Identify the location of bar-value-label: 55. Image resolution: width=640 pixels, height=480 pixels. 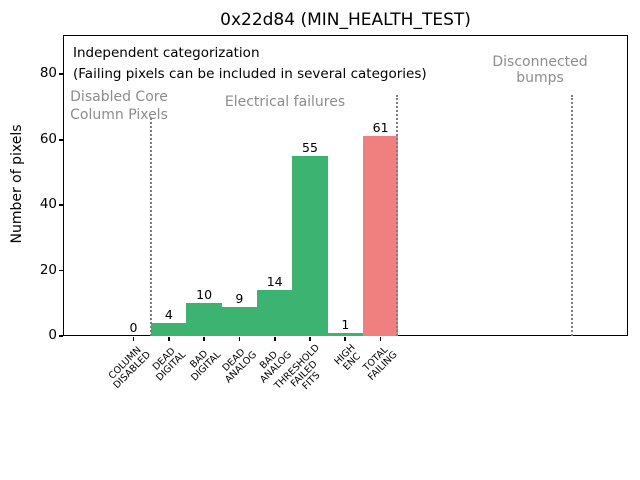
(310, 148).